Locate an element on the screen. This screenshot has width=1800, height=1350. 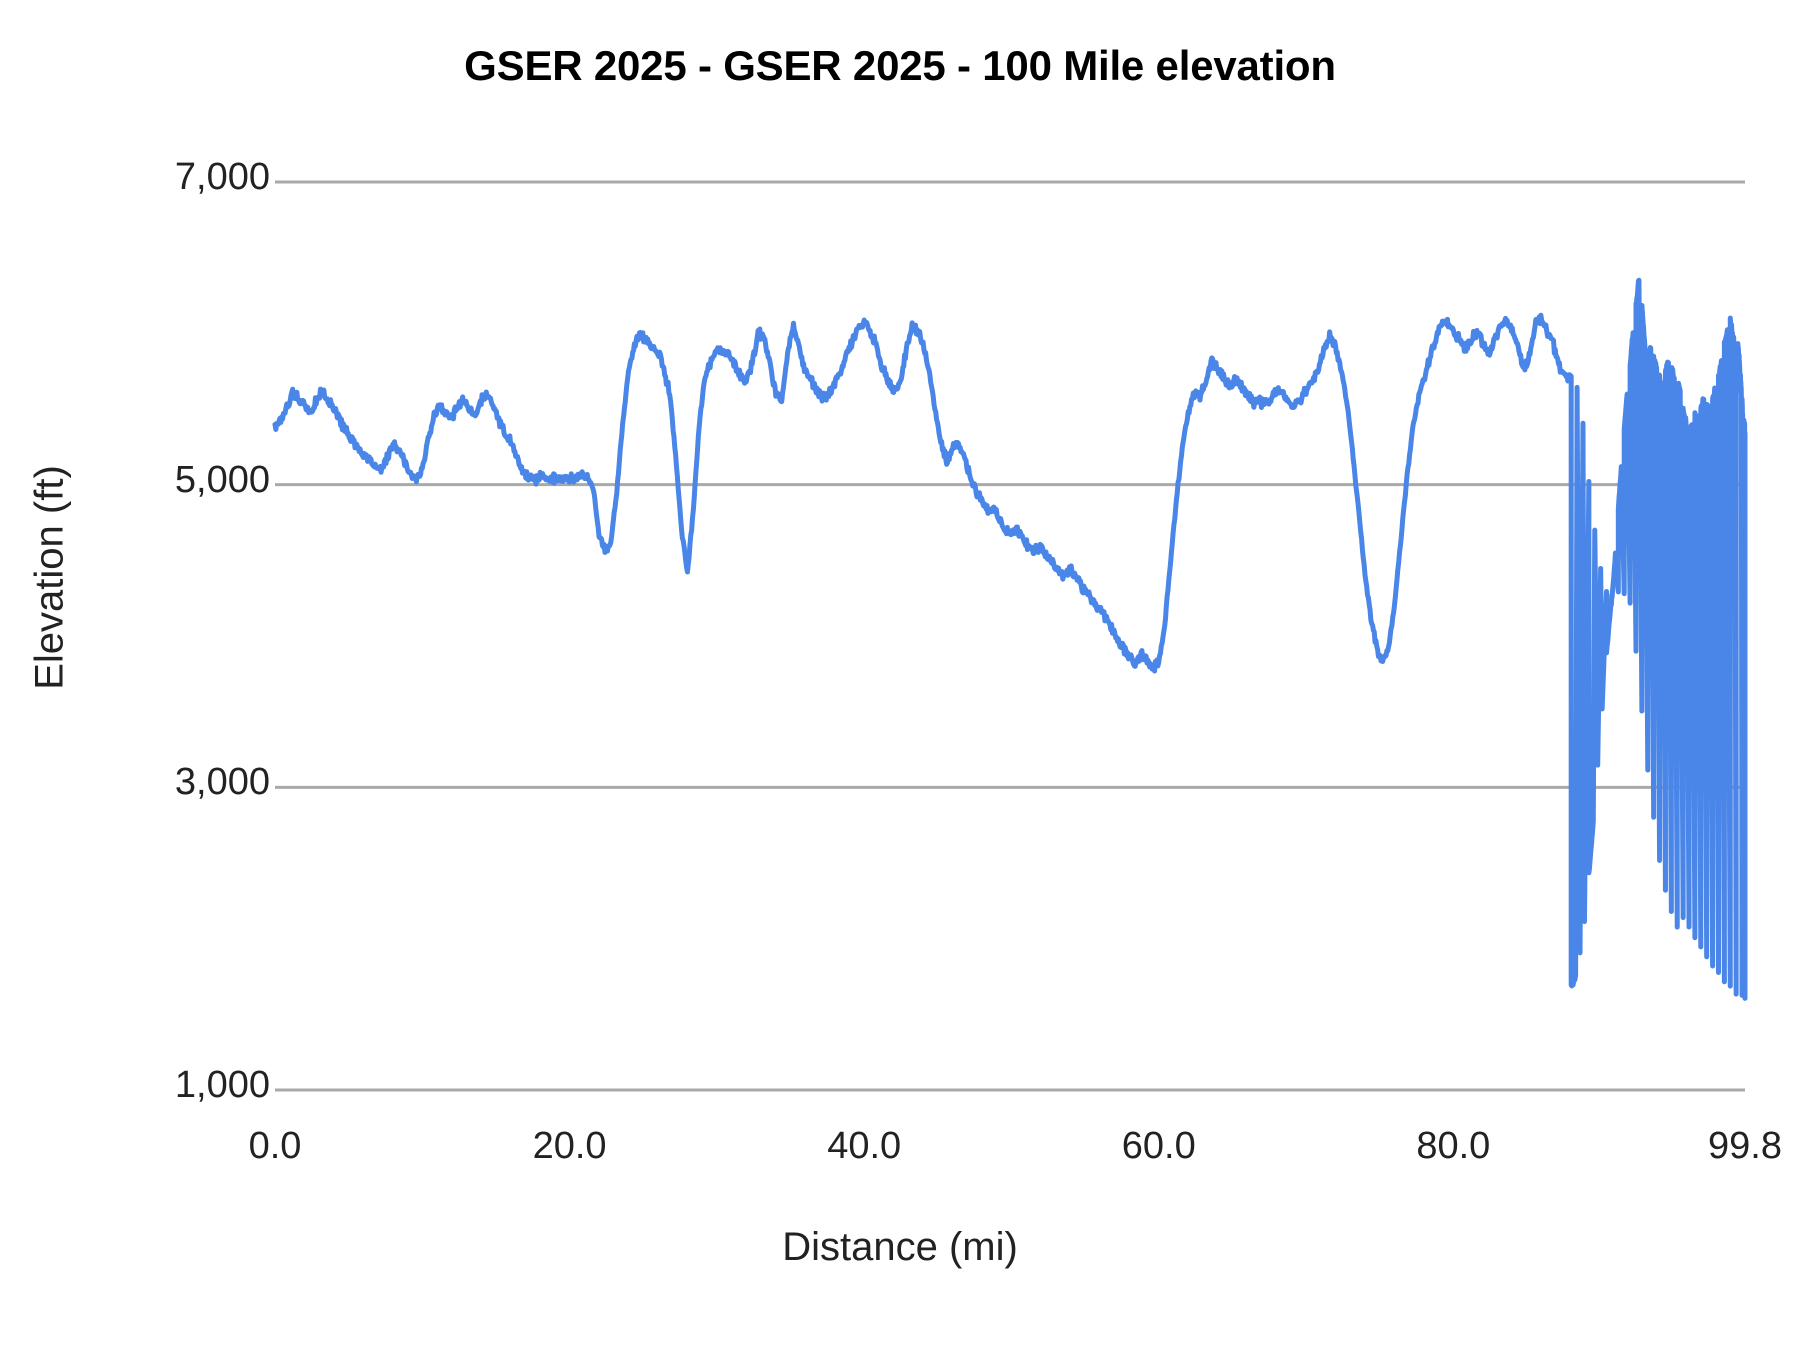
y-axis-ticks: 1,000 3,000 5,000 7,000 is located at coordinates (195, 675).